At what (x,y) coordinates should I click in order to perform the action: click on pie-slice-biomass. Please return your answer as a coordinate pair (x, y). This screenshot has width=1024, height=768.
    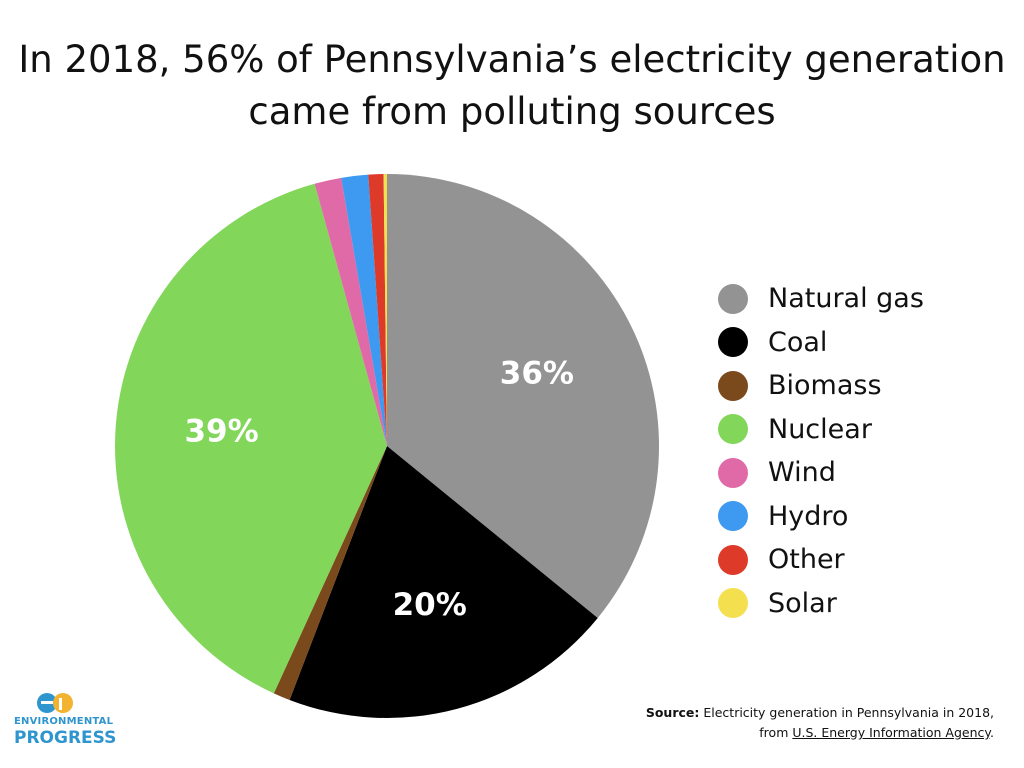
    Looking at the image, I should click on (330, 573).